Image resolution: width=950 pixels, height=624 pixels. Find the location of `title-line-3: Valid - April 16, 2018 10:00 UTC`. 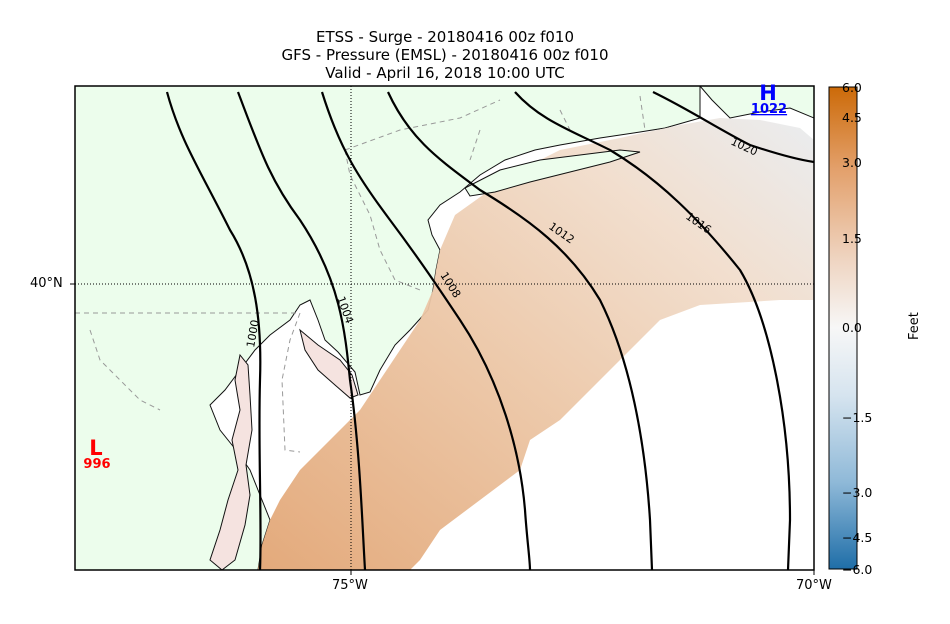

title-line-3: Valid - April 16, 2018 10:00 UTC is located at coordinates (445, 73).